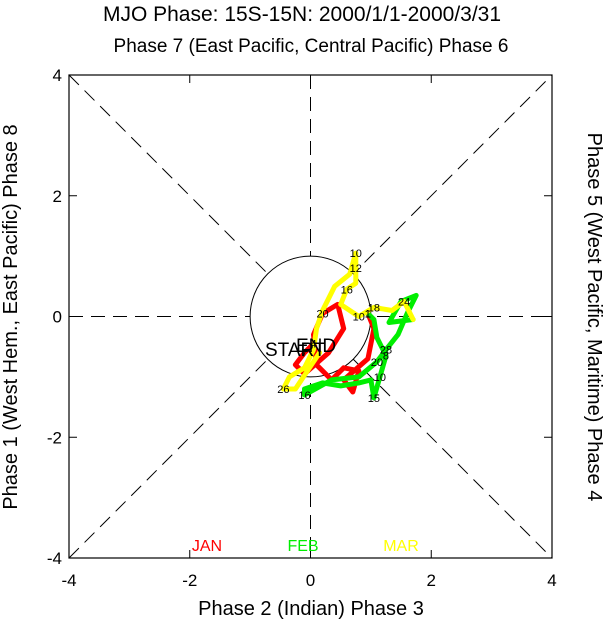 Image resolution: width=604 pixels, height=627 pixels. What do you see at coordinates (593, 317) in the screenshot?
I see `right-phase-label: Phase 5 (West Pacific, Maritime) Phase 4` at bounding box center [593, 317].